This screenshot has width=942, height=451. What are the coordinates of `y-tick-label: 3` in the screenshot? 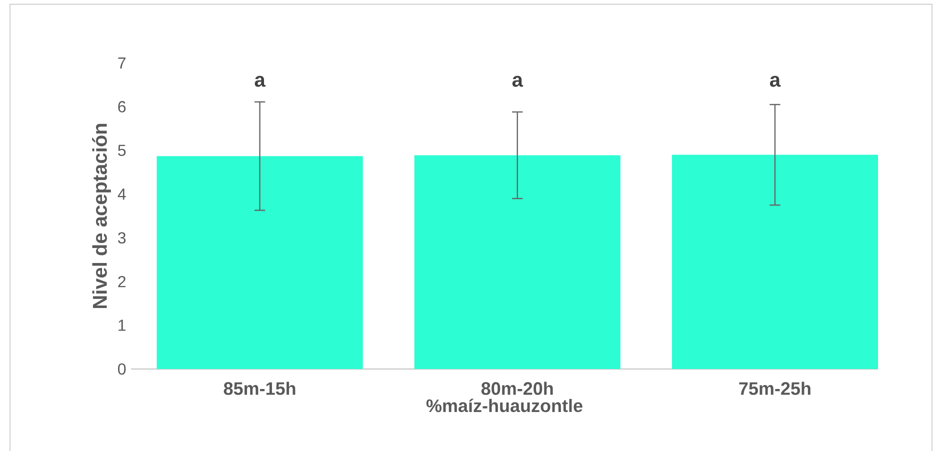 It's located at (122, 238).